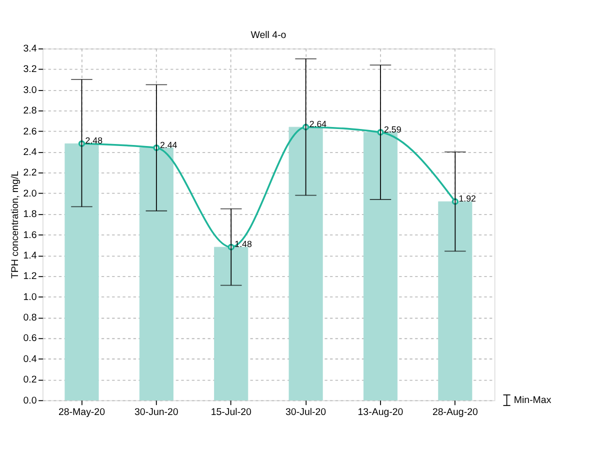 The height and width of the screenshot is (453, 614). I want to click on y-tick-label: 0.0, so click(30, 400).